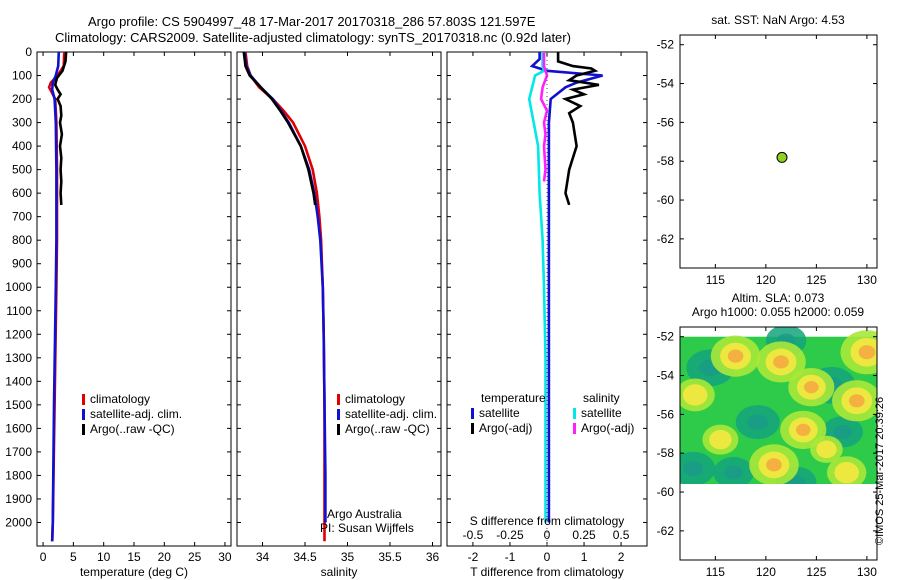  What do you see at coordinates (22, 123) in the screenshot?
I see `y-tick-label: 300` at bounding box center [22, 123].